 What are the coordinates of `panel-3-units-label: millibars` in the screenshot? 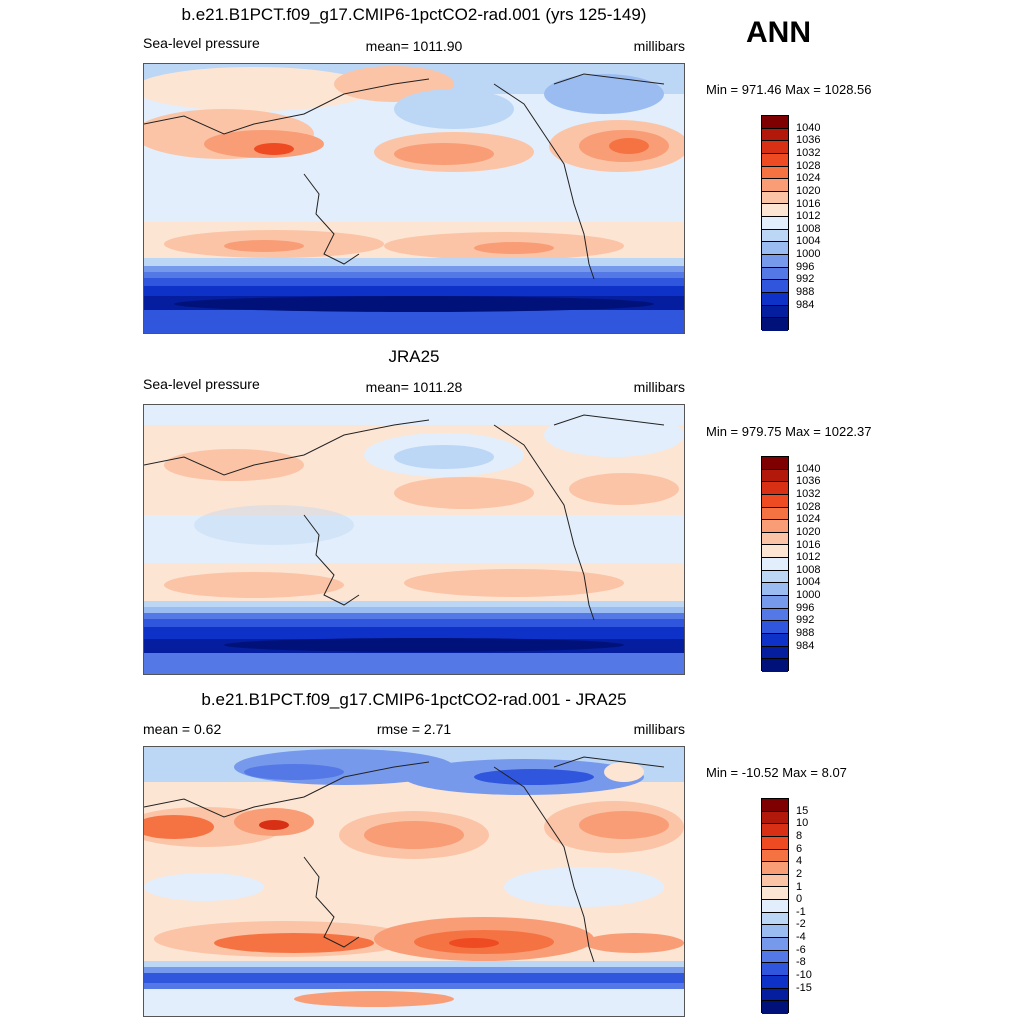 It's located at (659, 729).